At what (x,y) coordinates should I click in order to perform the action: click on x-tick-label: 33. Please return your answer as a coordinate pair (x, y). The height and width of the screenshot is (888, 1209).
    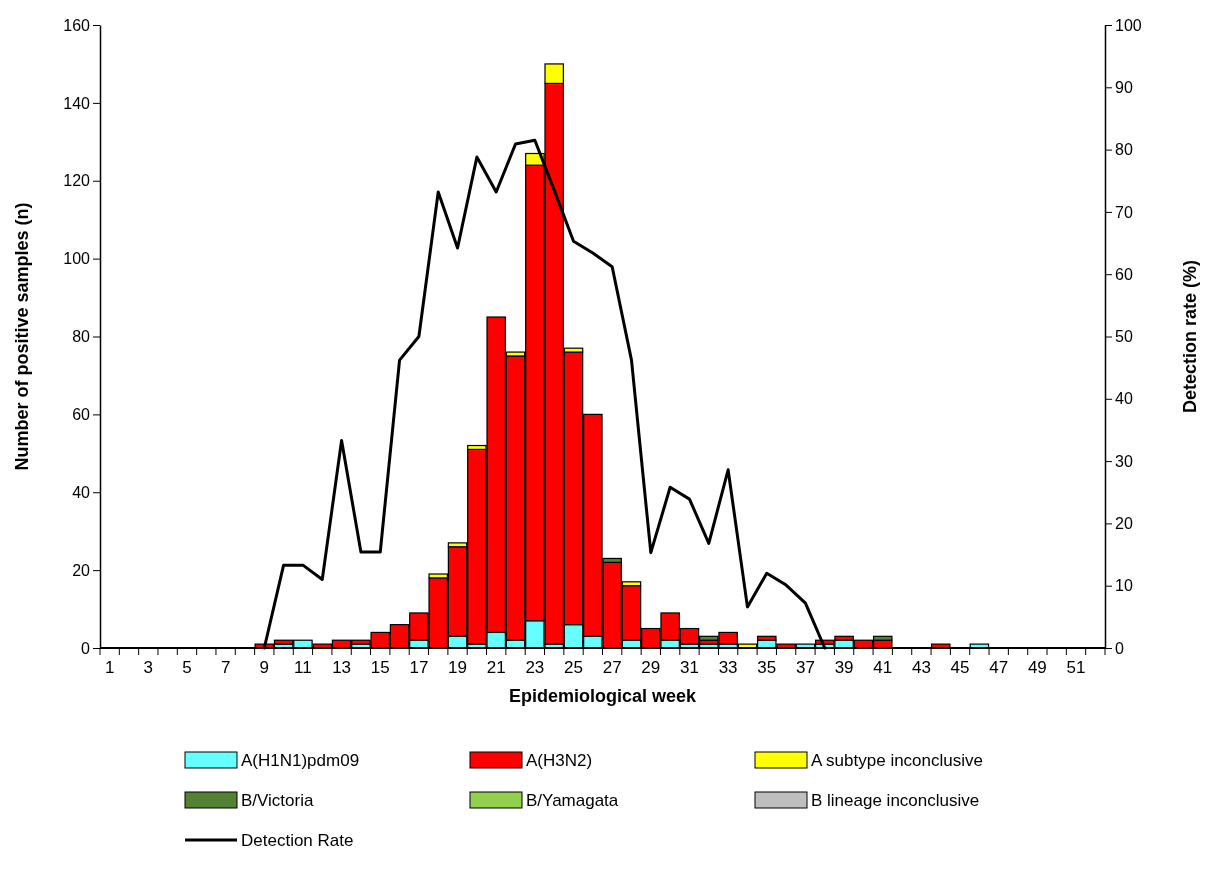
    Looking at the image, I should click on (728, 668).